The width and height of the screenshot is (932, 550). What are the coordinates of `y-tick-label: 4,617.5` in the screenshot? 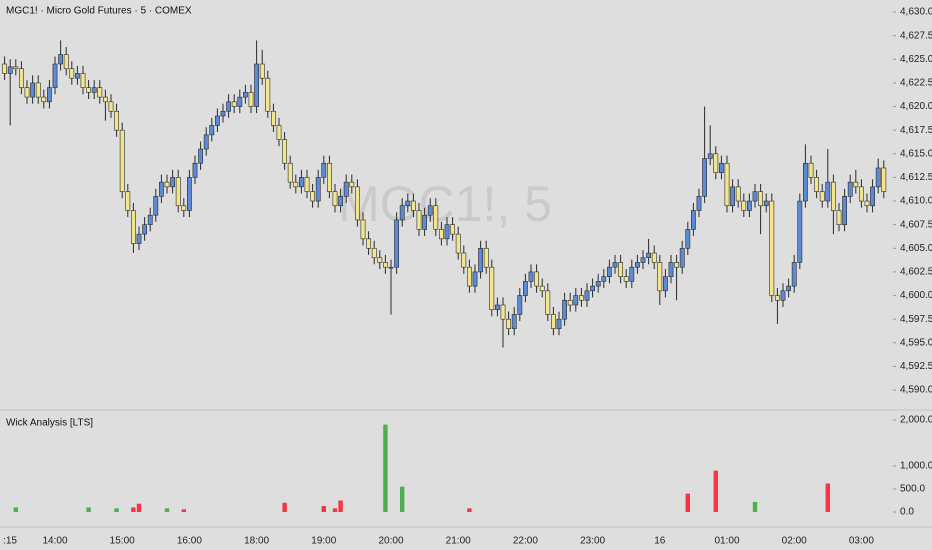 It's located at (916, 130).